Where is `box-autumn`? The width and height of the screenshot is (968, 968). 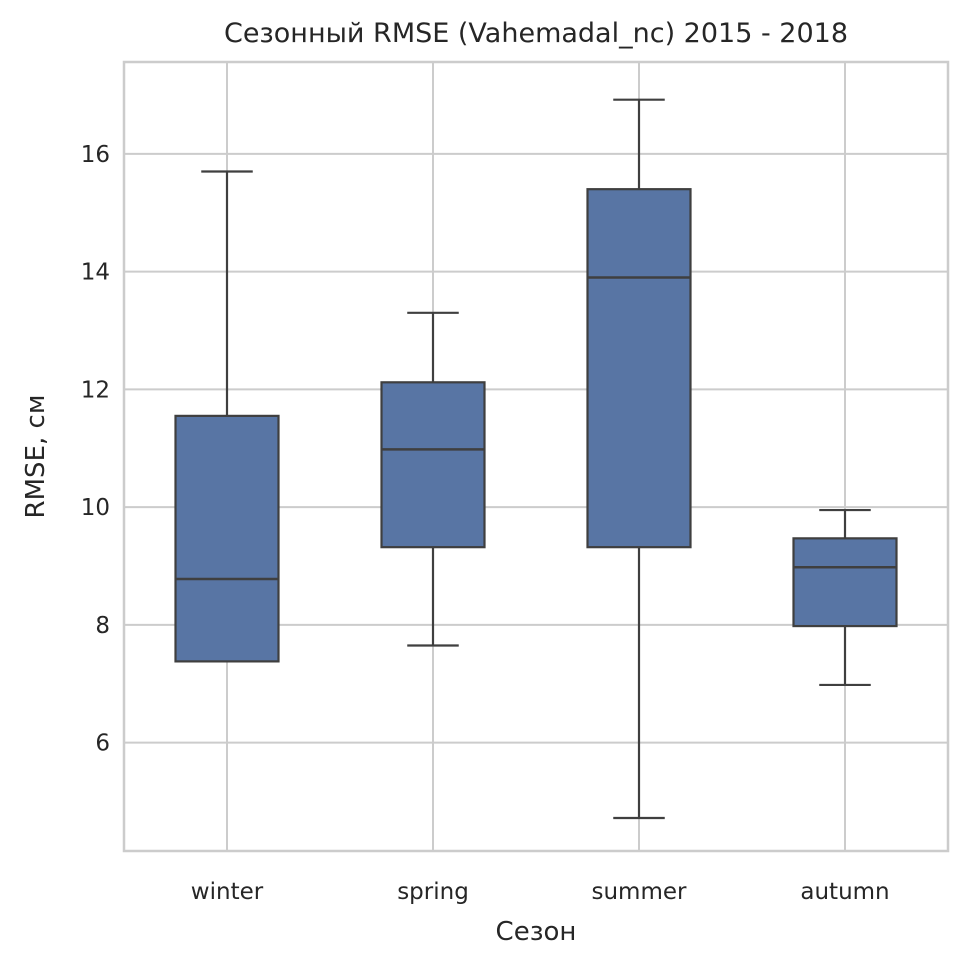
box-autumn is located at coordinates (845, 597).